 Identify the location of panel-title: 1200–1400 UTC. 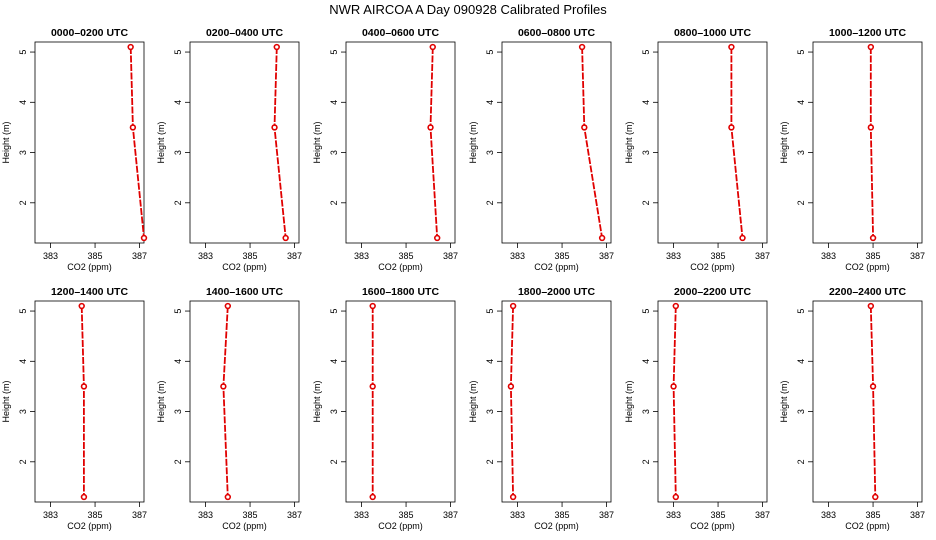
(89, 292).